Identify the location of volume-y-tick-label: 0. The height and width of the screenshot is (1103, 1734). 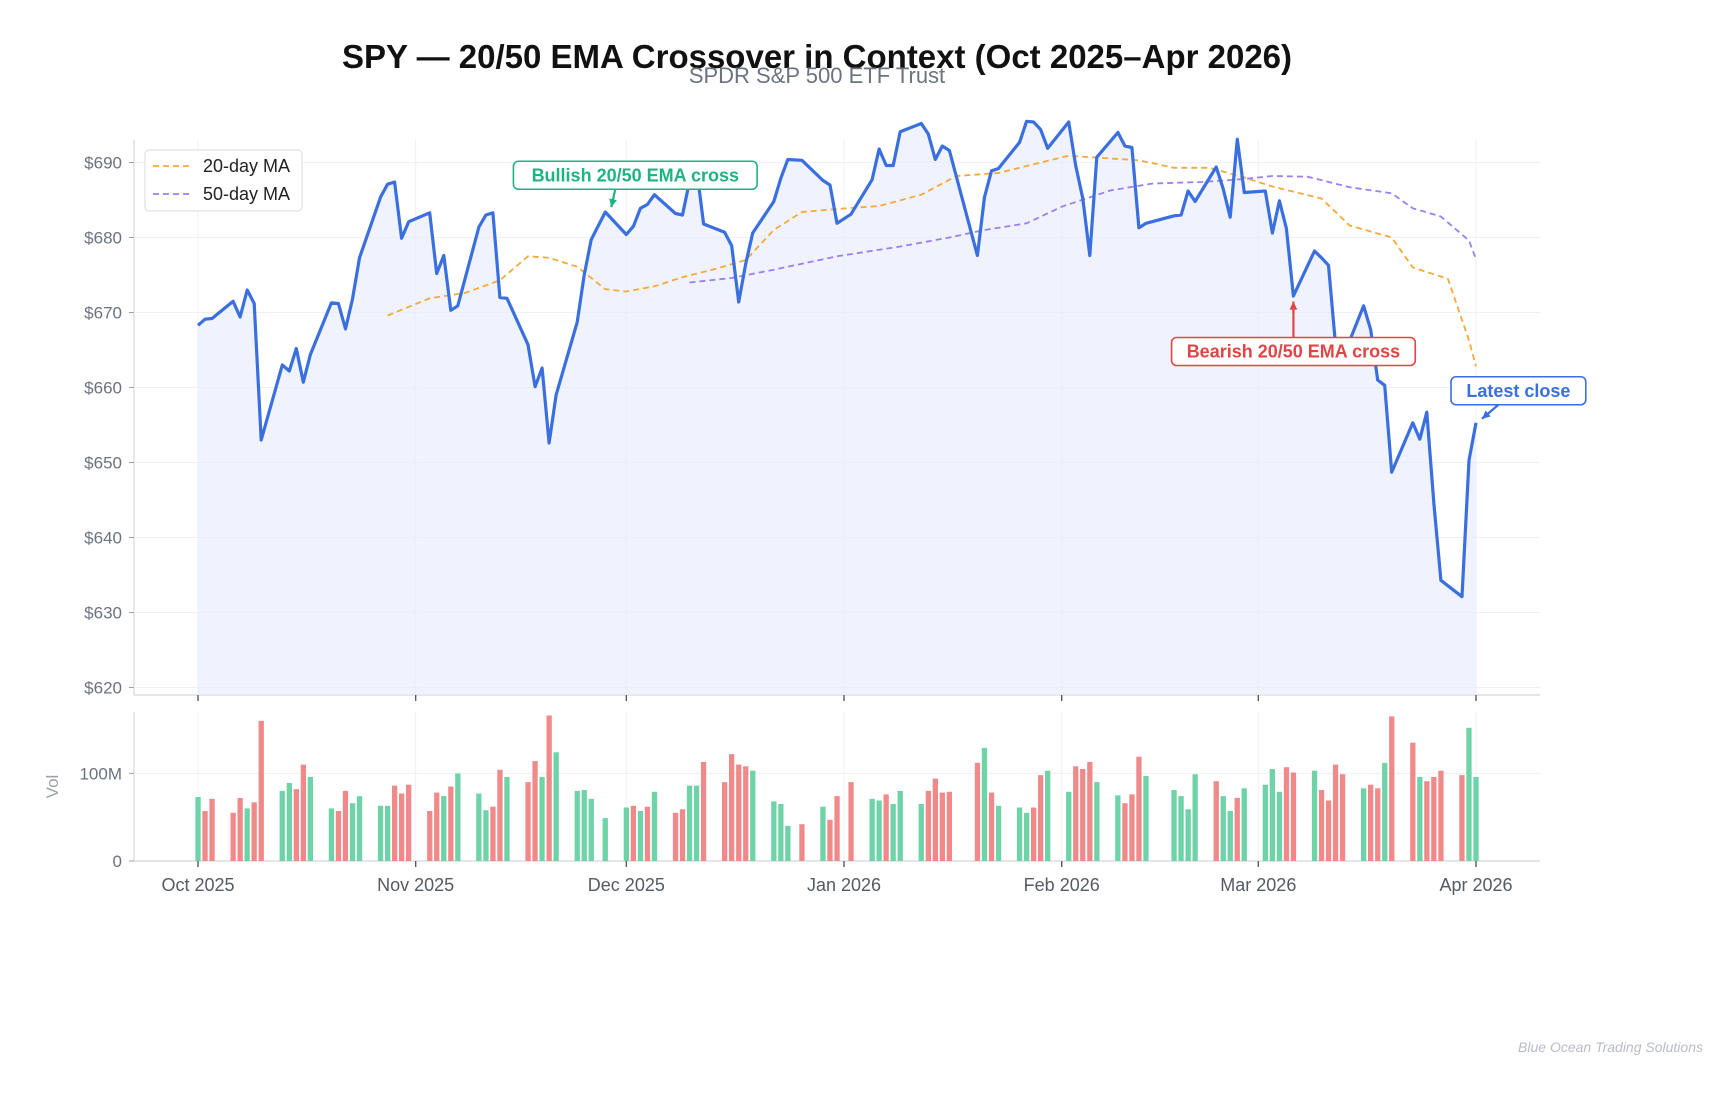
(117, 861).